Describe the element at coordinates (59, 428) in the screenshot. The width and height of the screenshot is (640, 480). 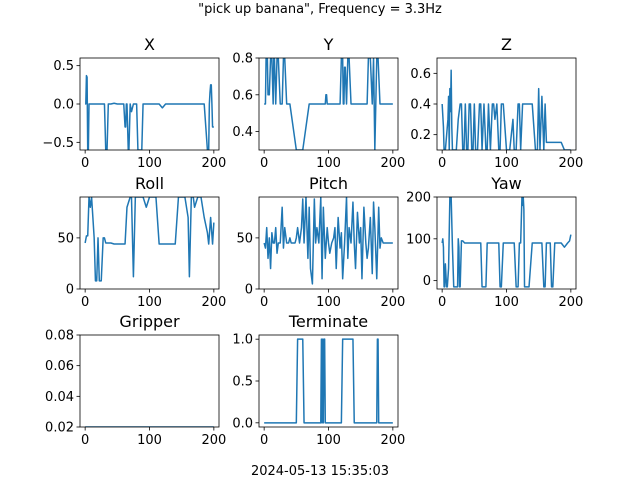
I see `gripper-ytick-label: 0.02` at that location.